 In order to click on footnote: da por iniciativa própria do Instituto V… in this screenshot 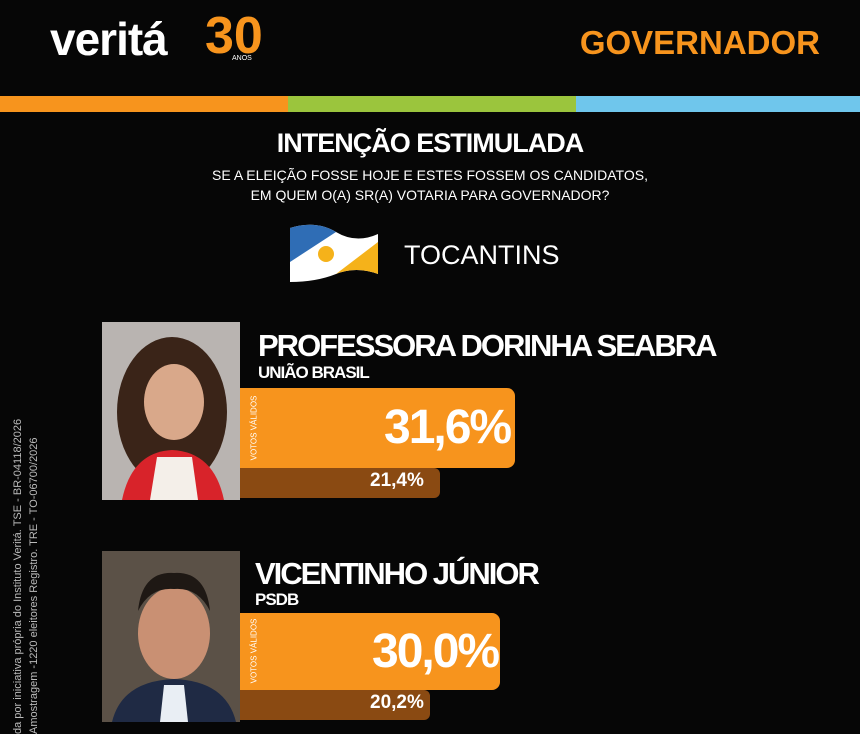, I will do `click(26, 567)`.